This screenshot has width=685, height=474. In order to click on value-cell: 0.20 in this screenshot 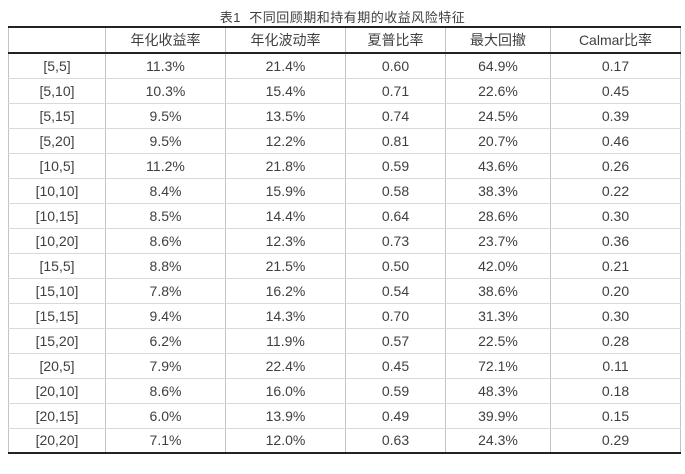, I will do `click(615, 291)`.